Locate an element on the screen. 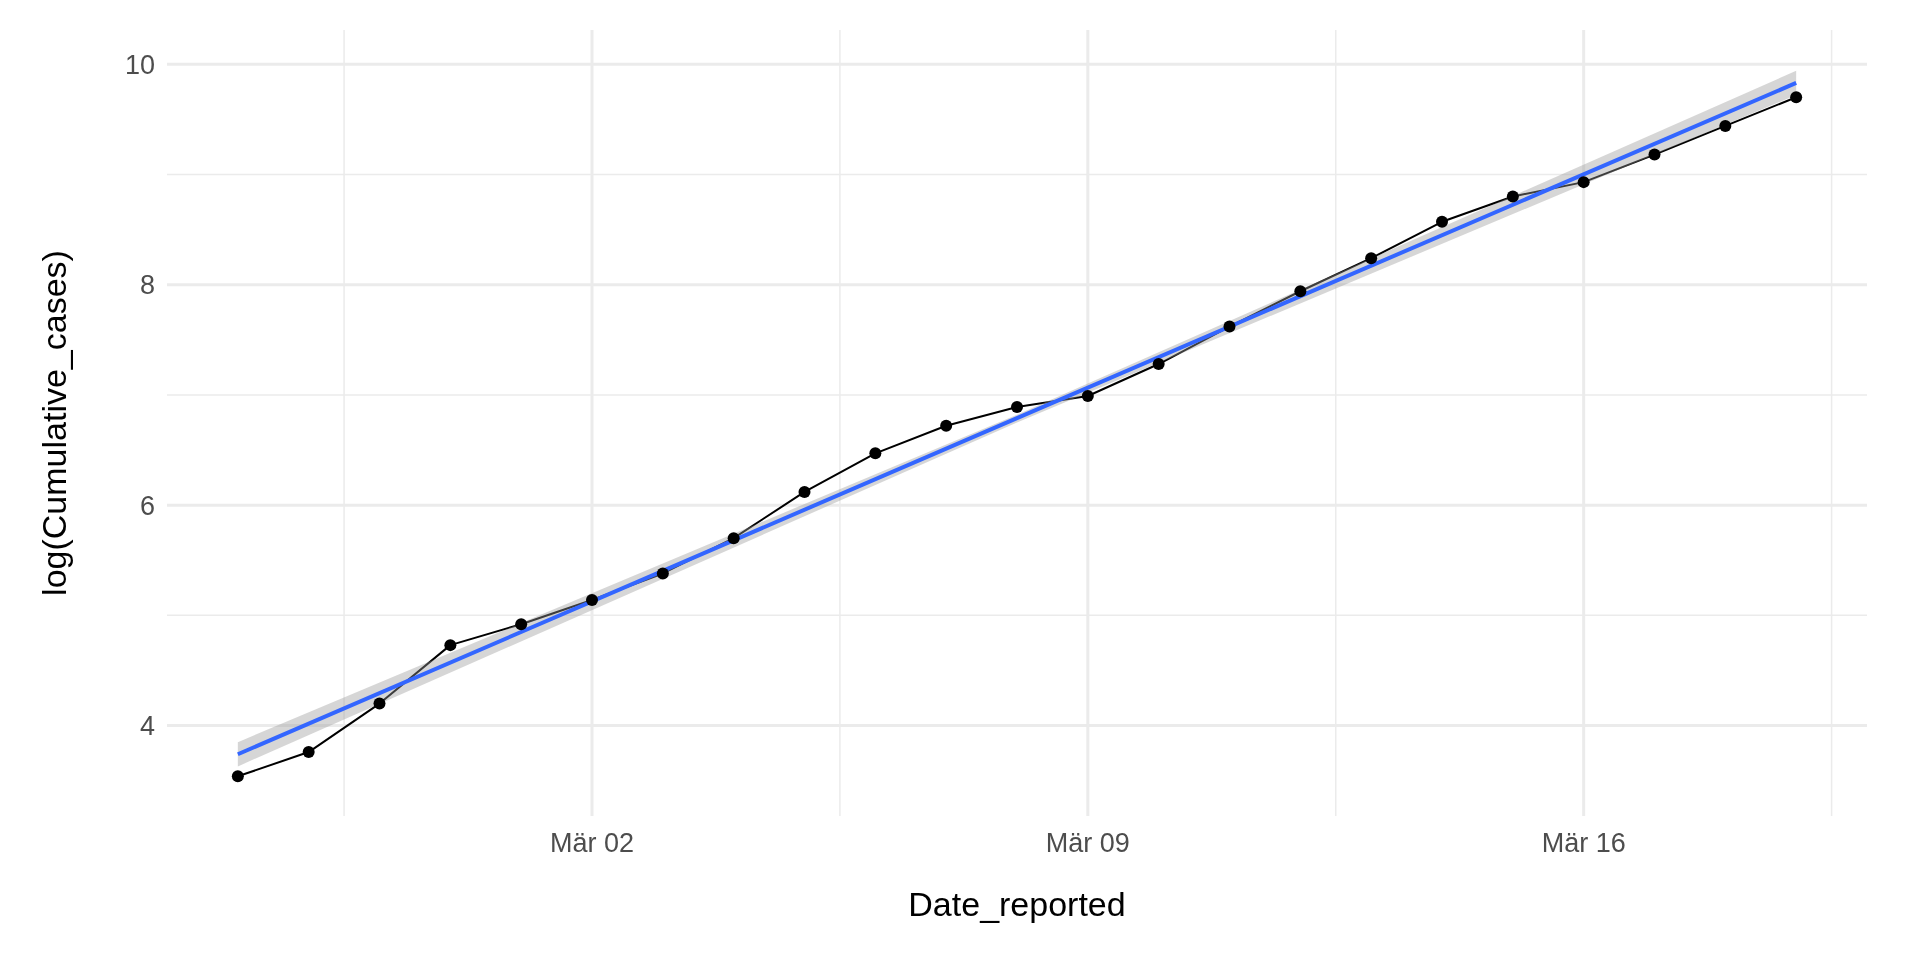  x-axis-title: Date_reported is located at coordinates (1017, 904).